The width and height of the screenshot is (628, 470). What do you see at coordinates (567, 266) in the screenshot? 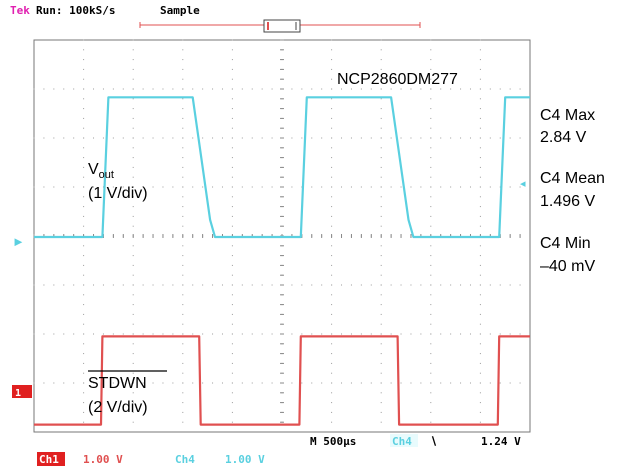
I see `measure-min-value: –40 mV` at bounding box center [567, 266].